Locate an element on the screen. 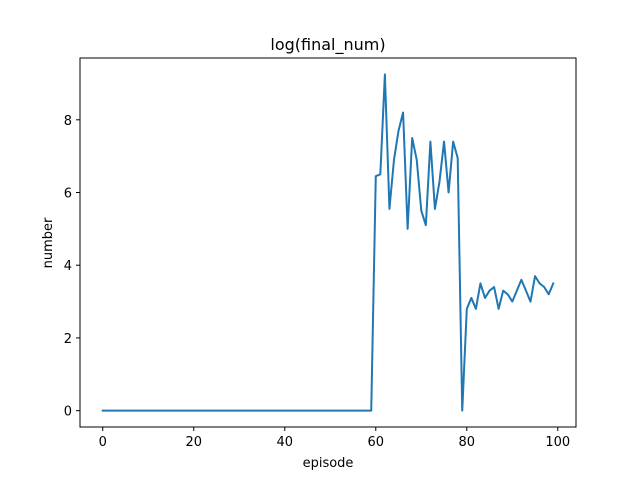 This screenshot has width=640, height=480. x-tick-label: 80 is located at coordinates (467, 442).